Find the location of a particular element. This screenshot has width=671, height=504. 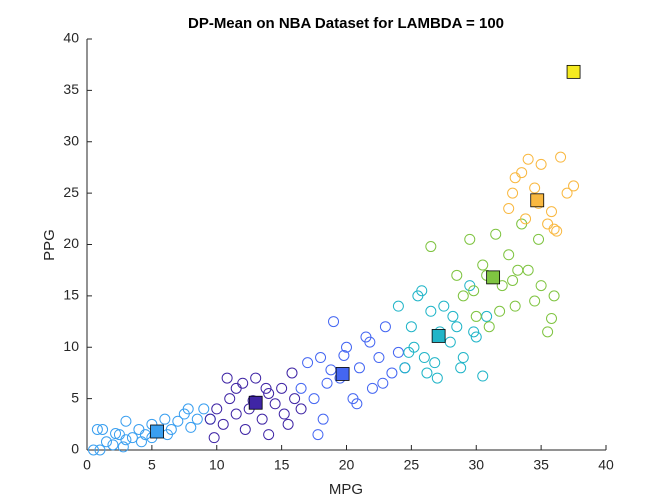

x-tick-label: 15 is located at coordinates (282, 465).